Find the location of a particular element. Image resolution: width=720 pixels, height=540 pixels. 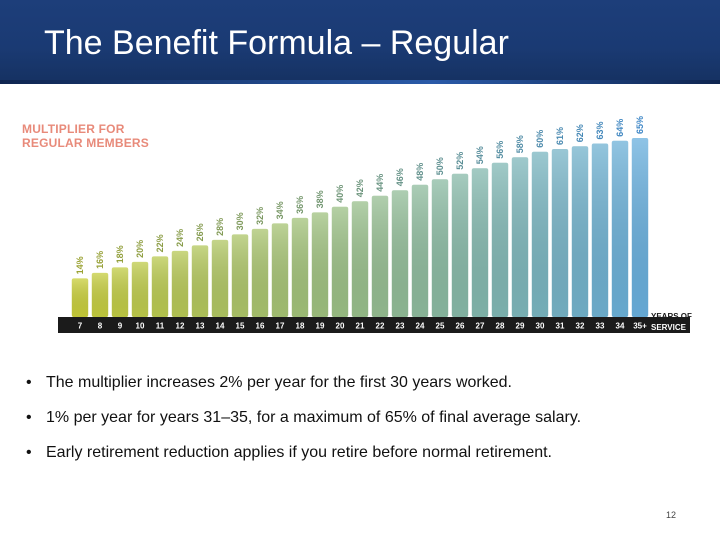

x-tick-31: 31 is located at coordinates (560, 326).